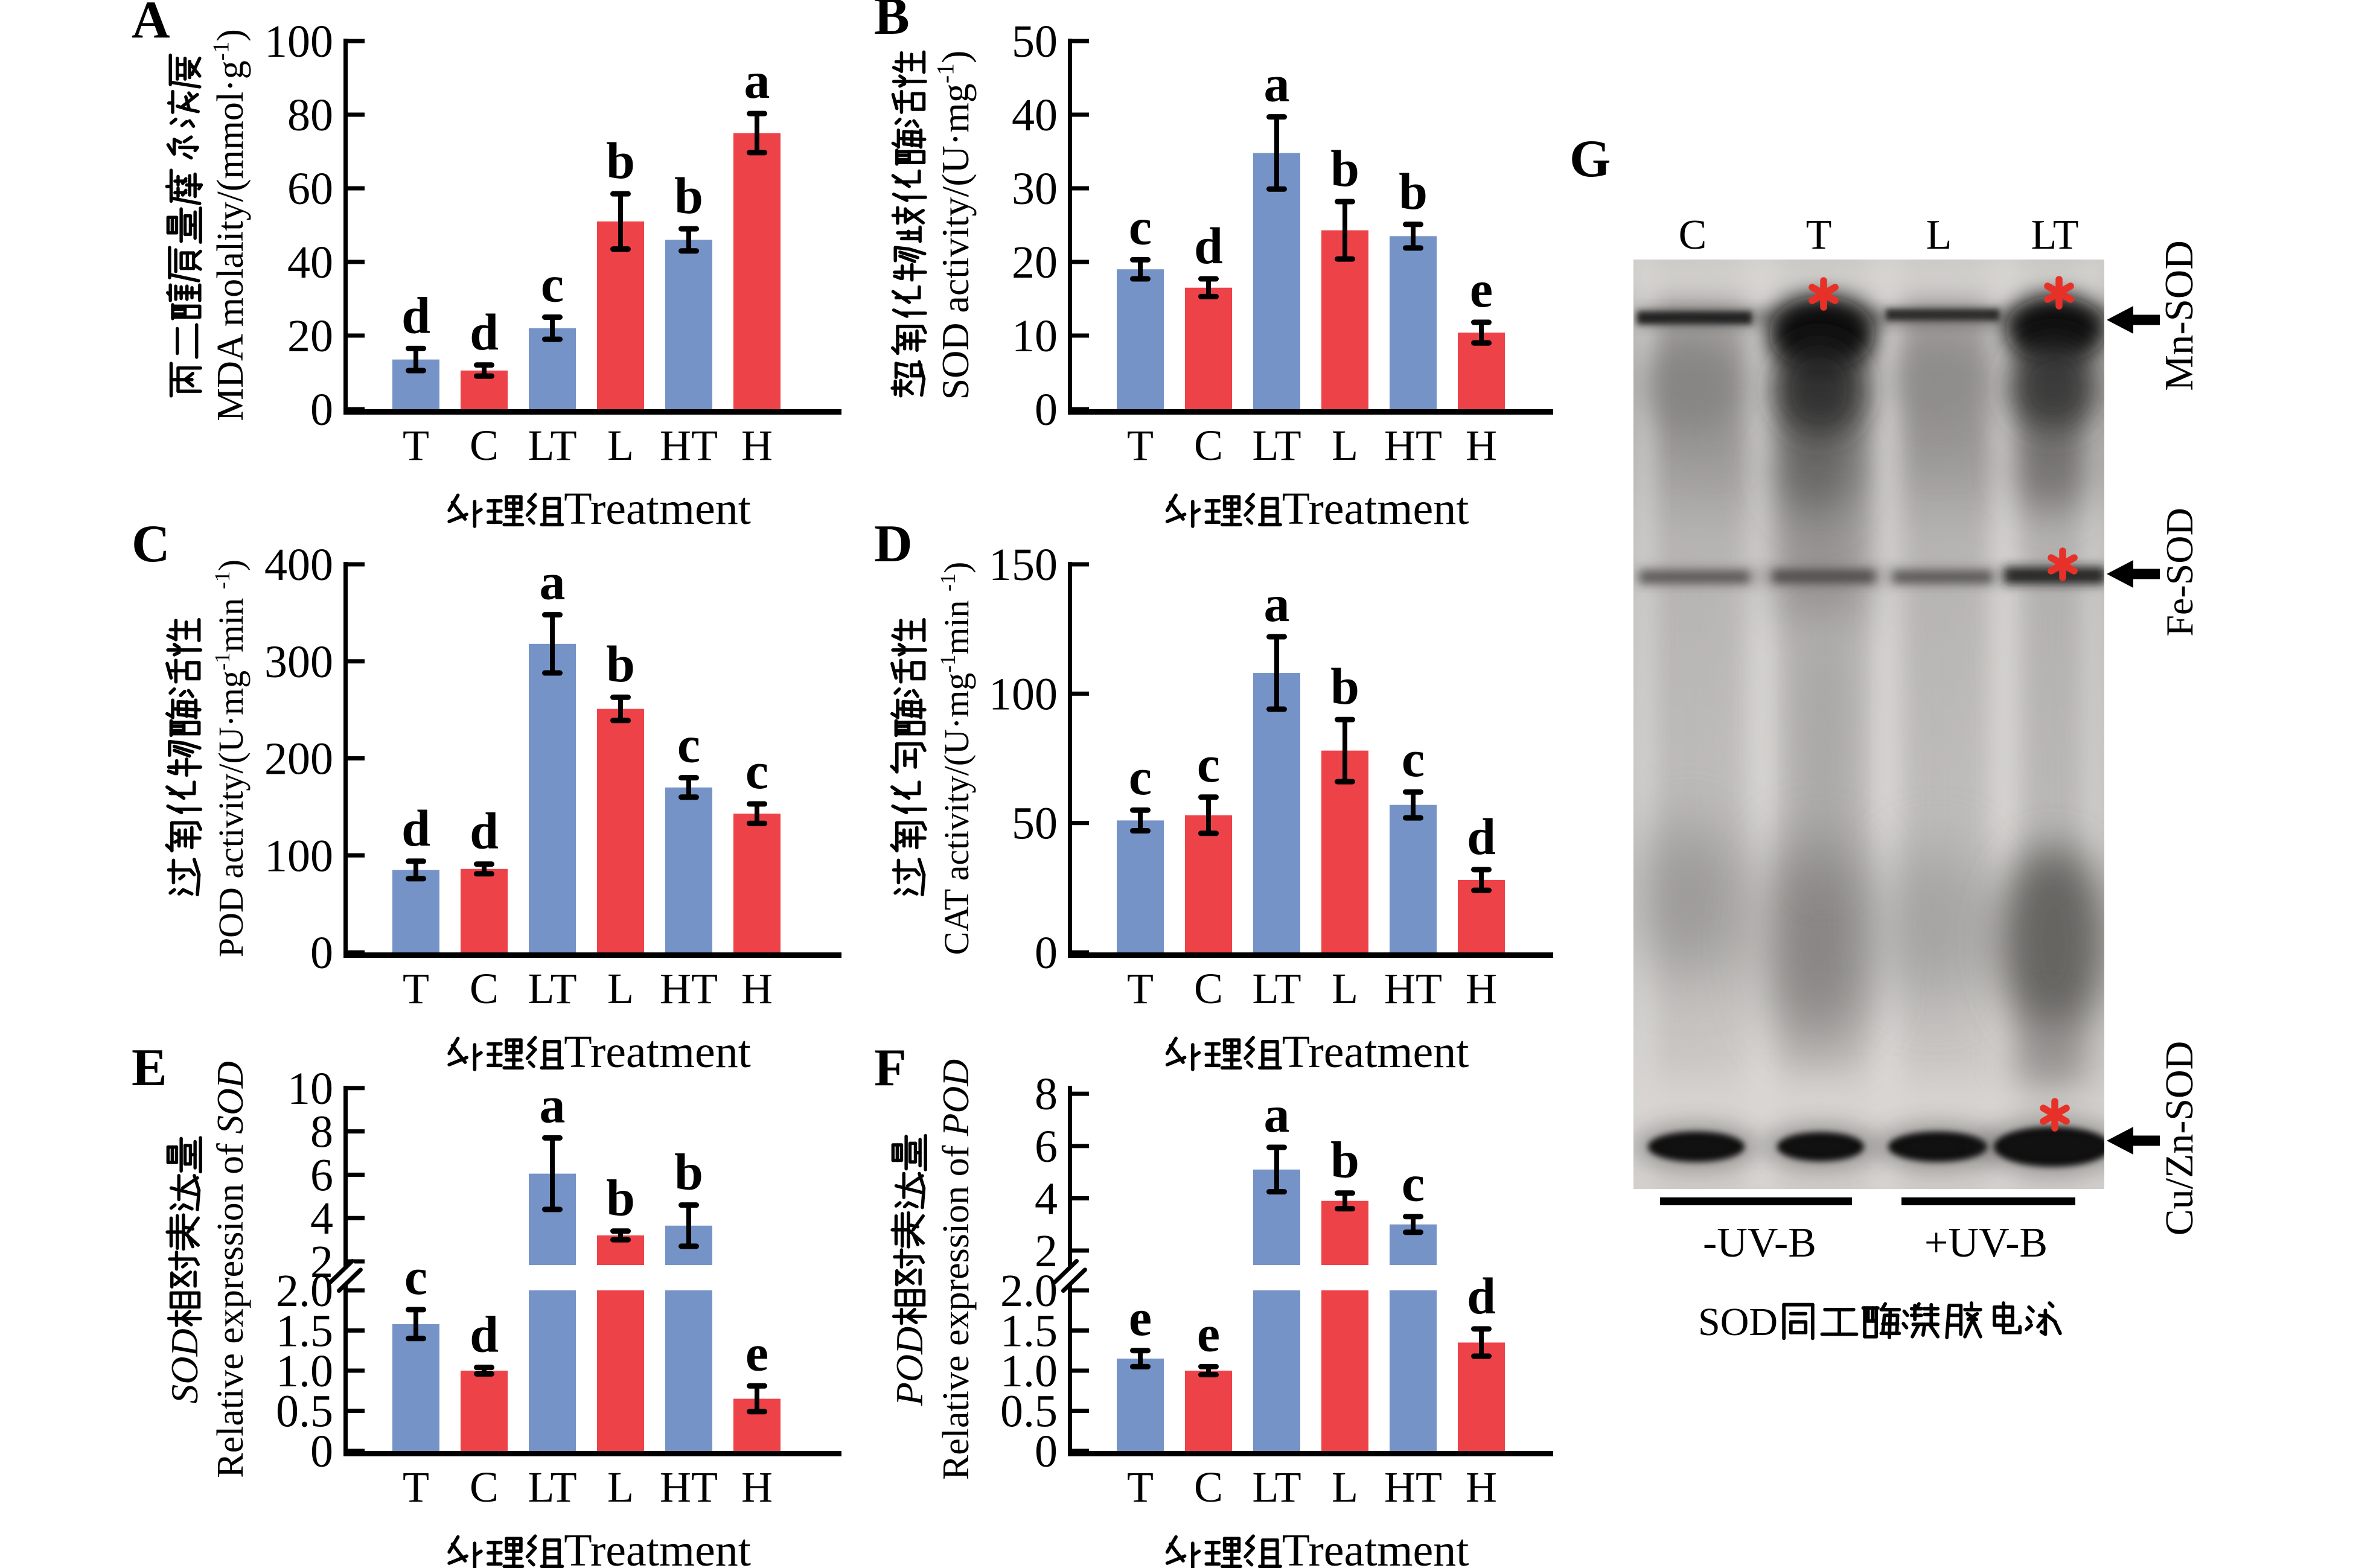  Describe the element at coordinates (298, 662) in the screenshot. I see `svg-text: 300` at that location.